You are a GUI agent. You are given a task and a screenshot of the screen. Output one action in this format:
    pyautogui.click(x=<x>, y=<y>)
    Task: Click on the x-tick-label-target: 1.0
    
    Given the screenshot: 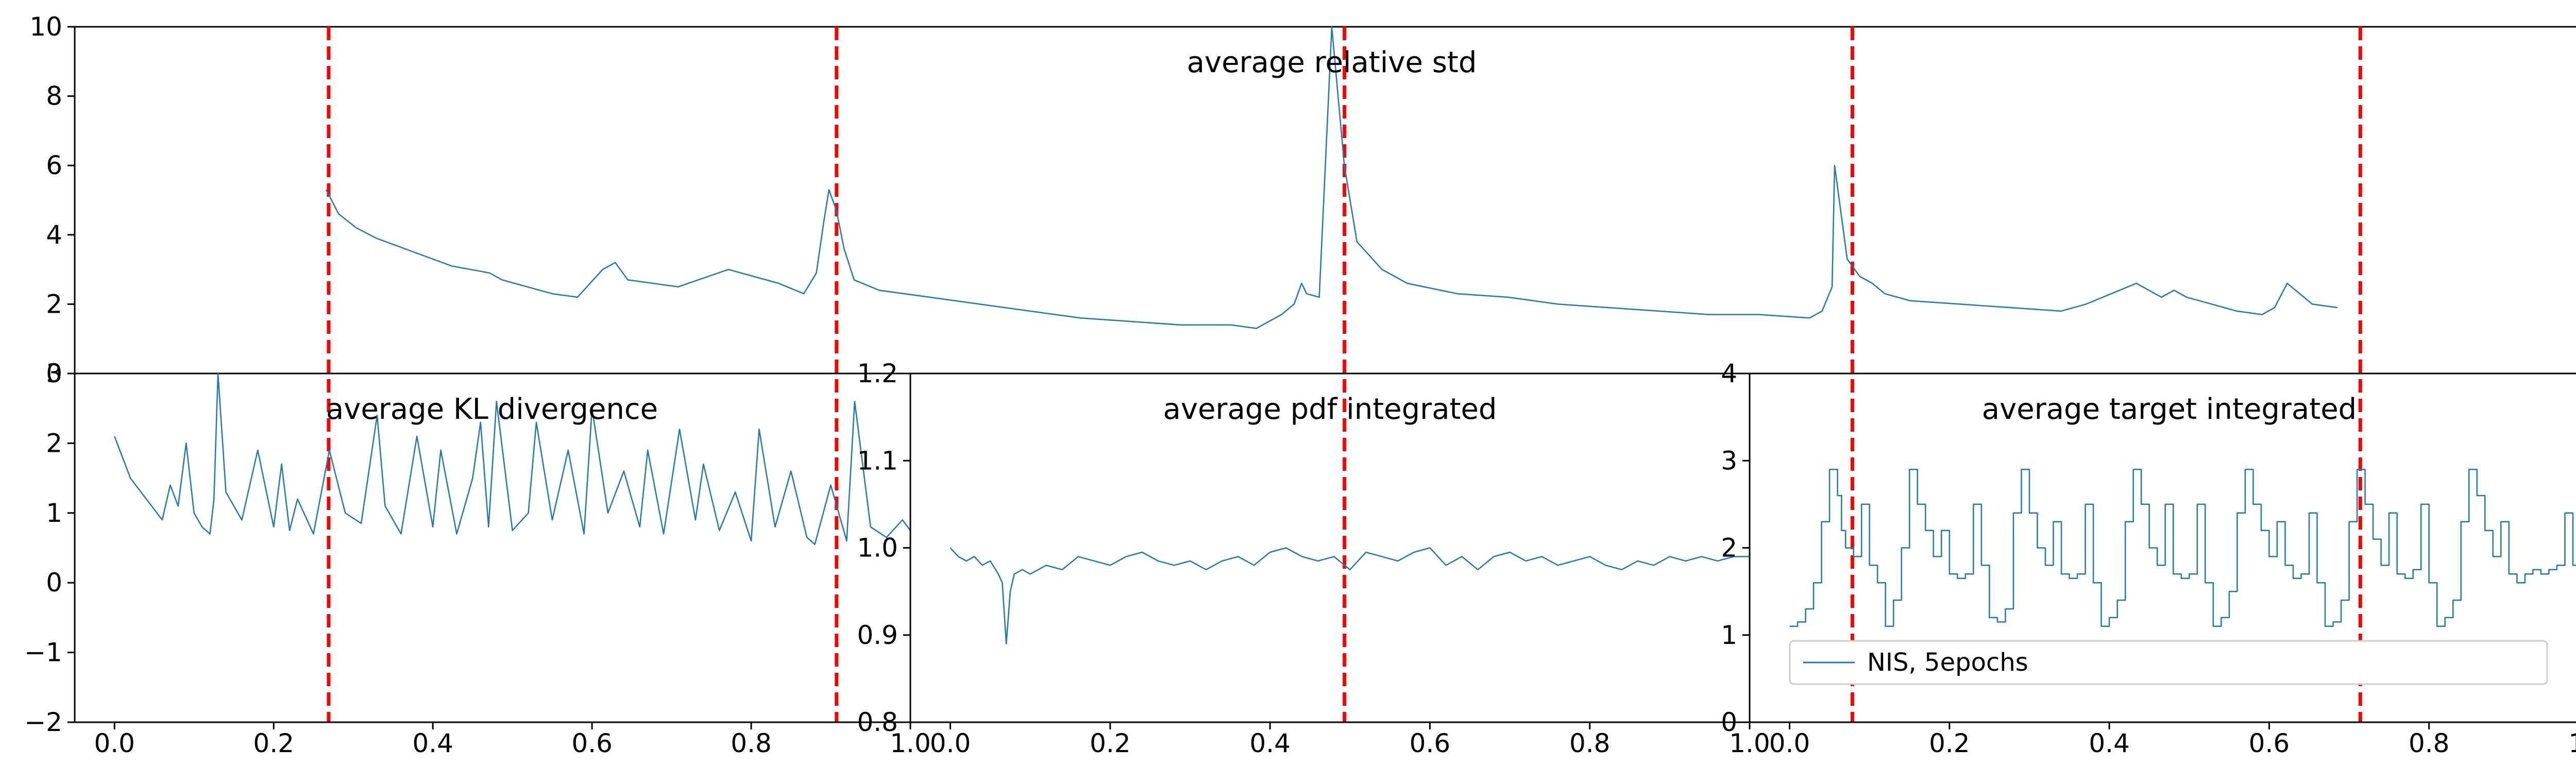 What is the action you would take?
    pyautogui.click(x=2572, y=743)
    